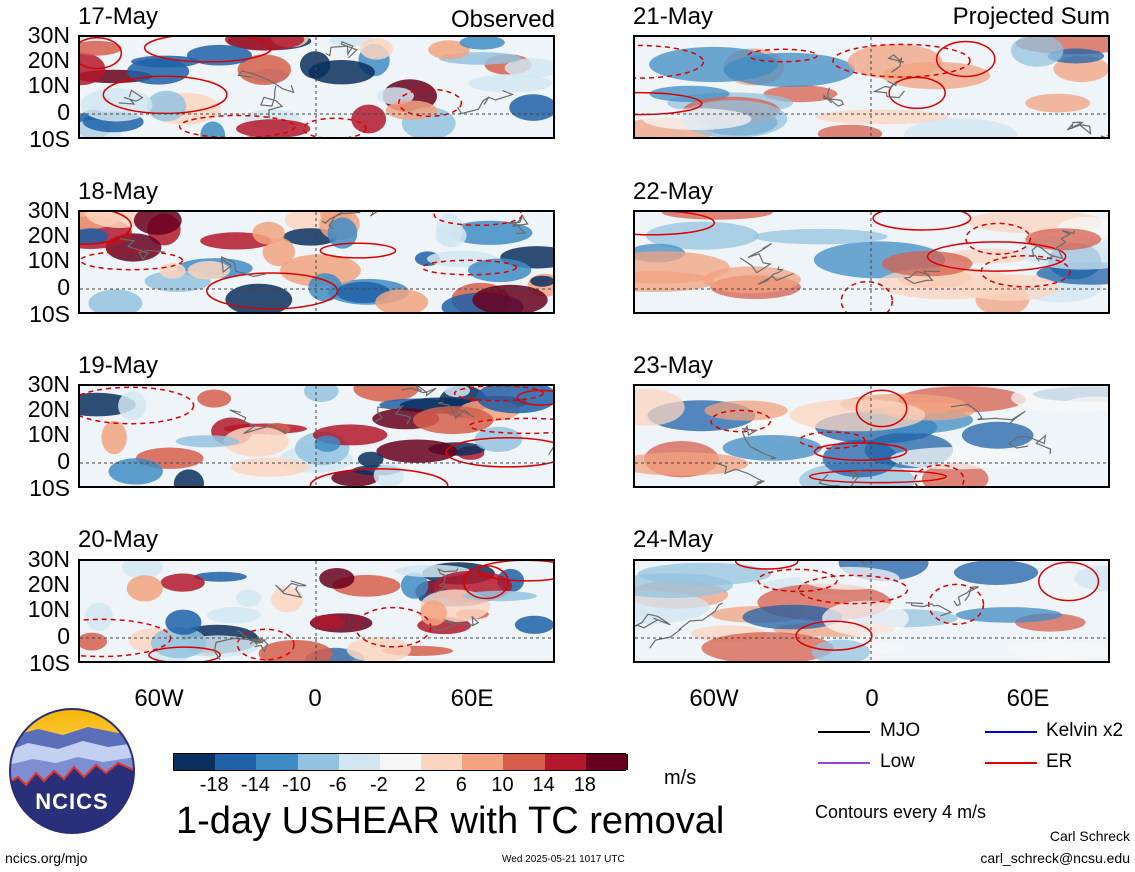 The width and height of the screenshot is (1135, 872). Describe the element at coordinates (63, 287) in the screenshot. I see `lat-label: 0` at that location.